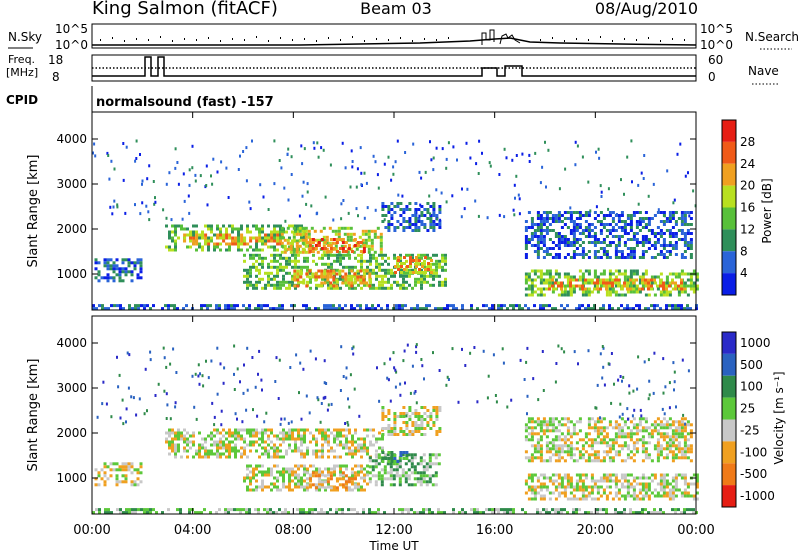  What do you see at coordinates (729, 196) in the screenshot?
I see `colorbar-swatch` at bounding box center [729, 196].